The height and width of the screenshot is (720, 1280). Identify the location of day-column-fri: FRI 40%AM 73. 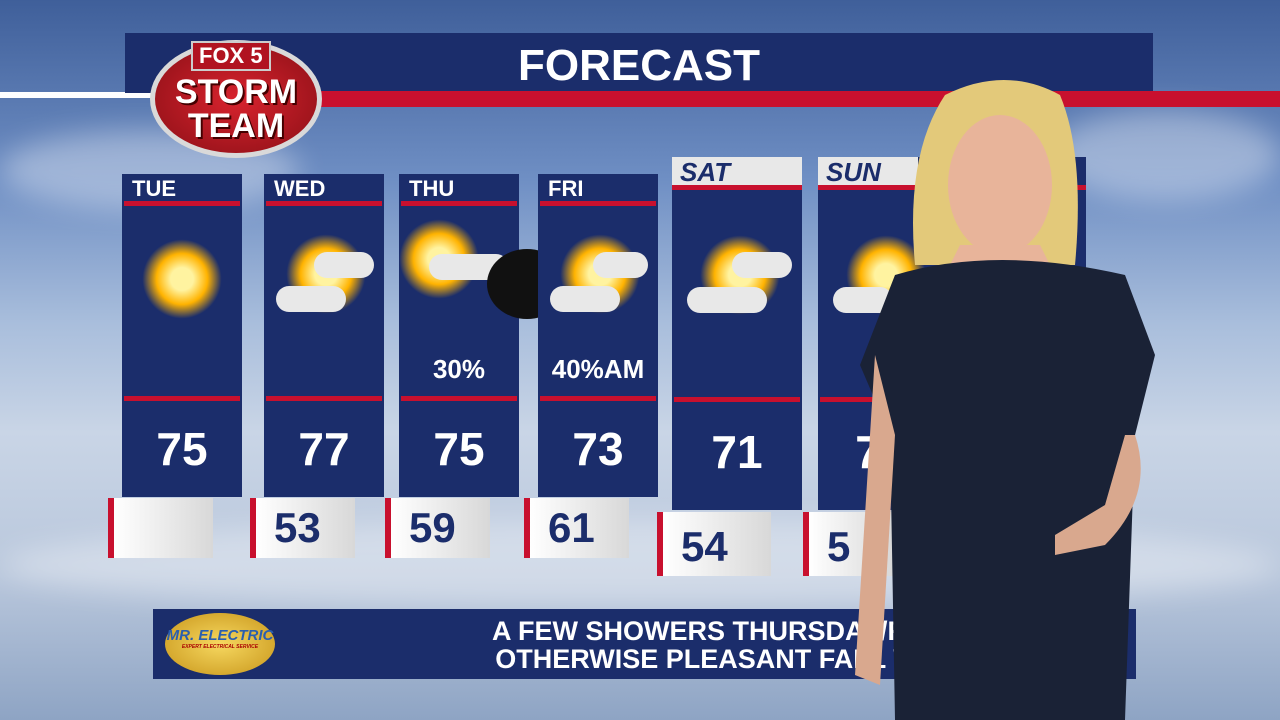
(598, 335).